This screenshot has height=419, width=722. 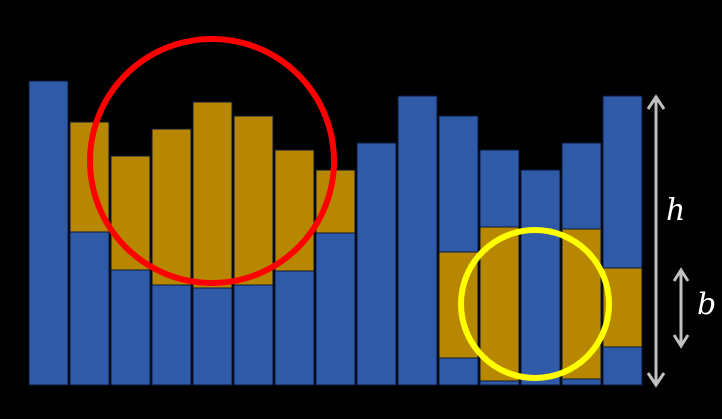 I want to click on base-arrow-head-up, so click(x=681, y=274).